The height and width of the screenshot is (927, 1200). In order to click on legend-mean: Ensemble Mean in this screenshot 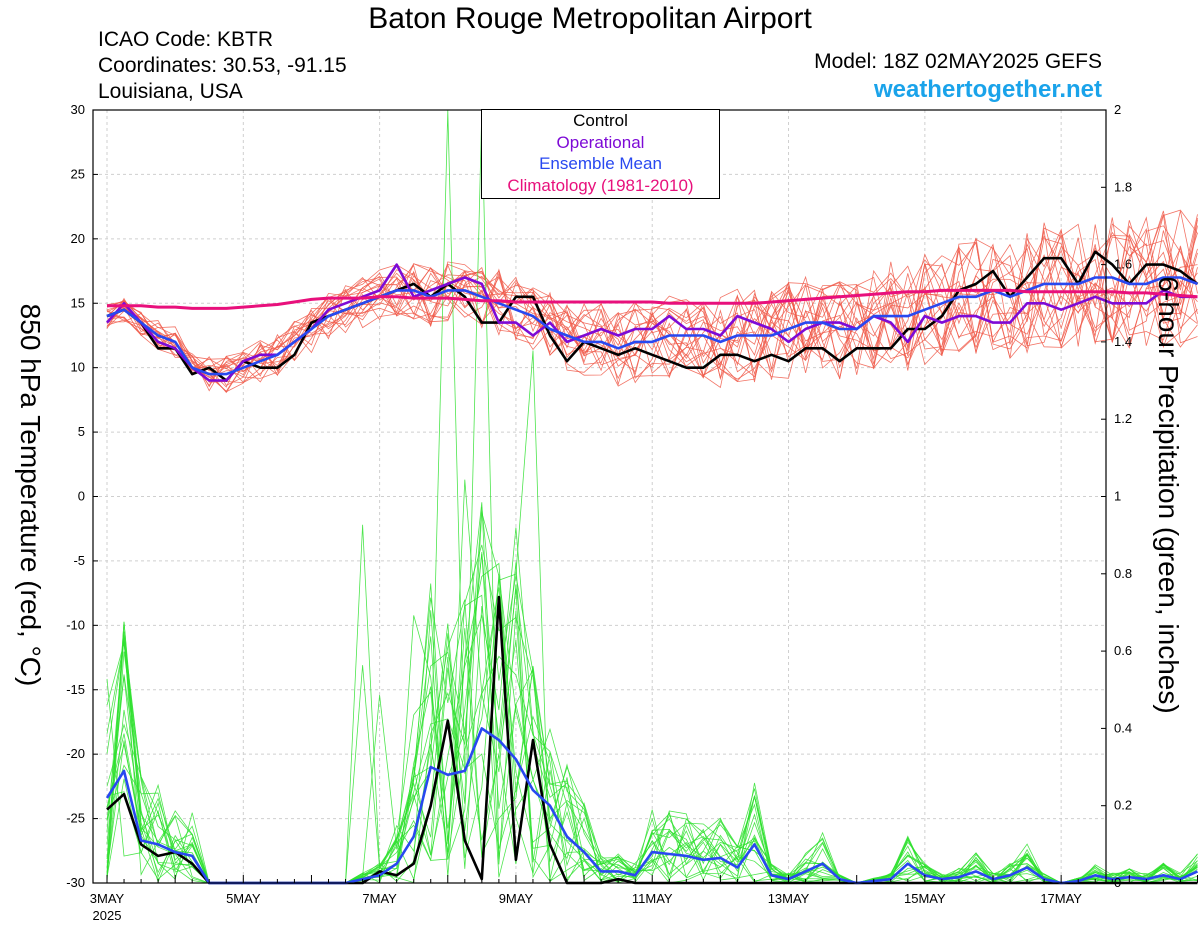, I will do `click(600, 163)`.